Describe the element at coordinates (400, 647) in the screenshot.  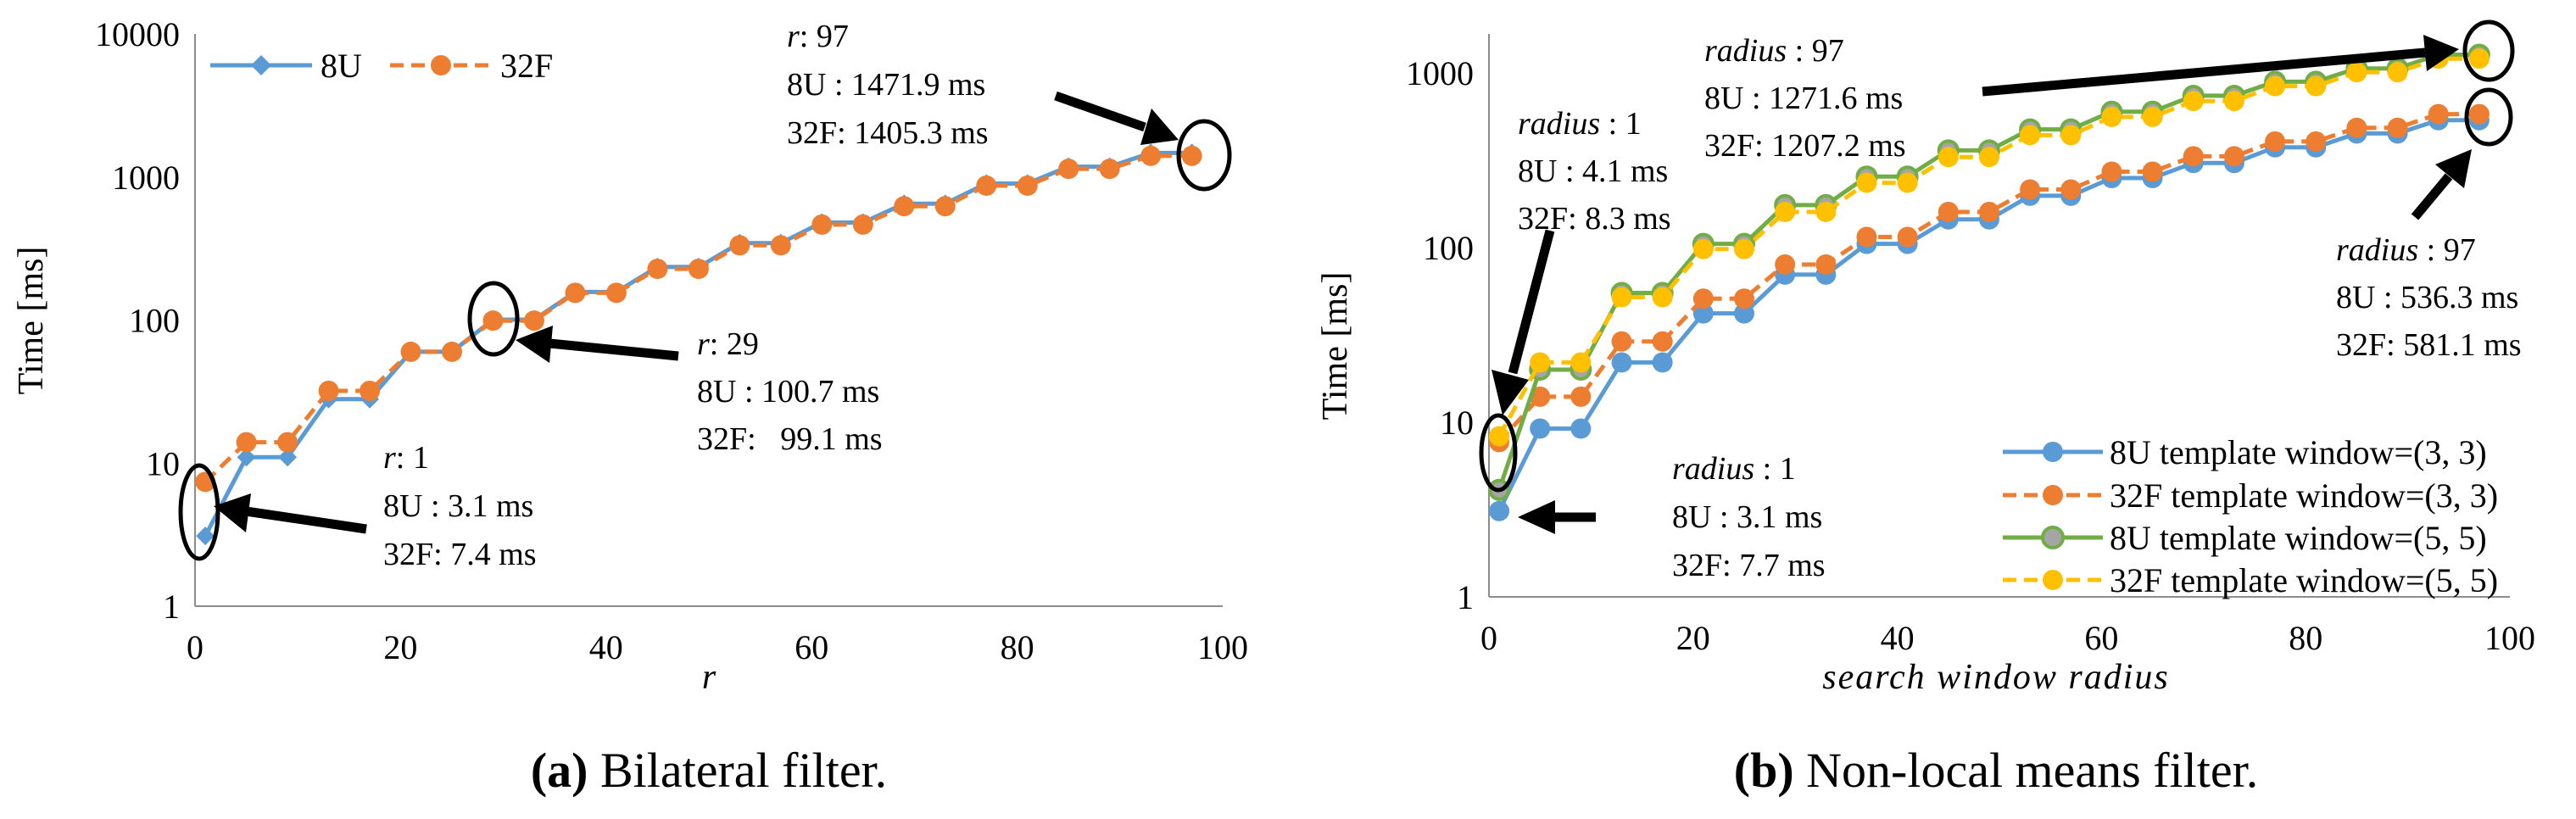
I see `x-tick-label: 20` at that location.